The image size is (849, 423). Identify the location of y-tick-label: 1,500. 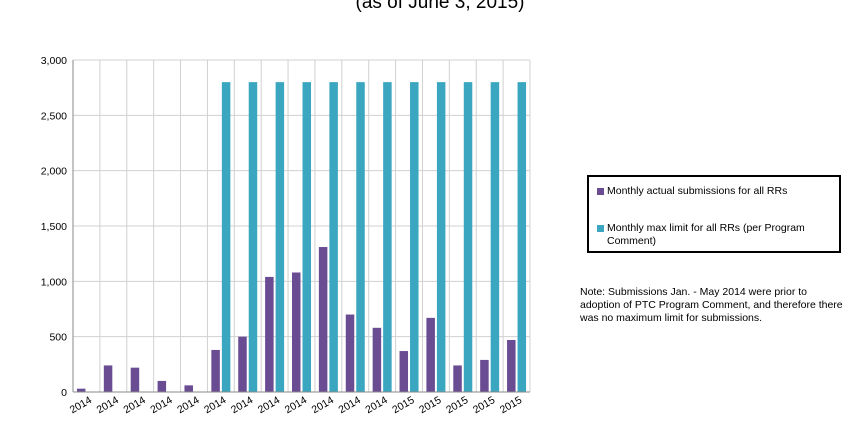
(54, 227).